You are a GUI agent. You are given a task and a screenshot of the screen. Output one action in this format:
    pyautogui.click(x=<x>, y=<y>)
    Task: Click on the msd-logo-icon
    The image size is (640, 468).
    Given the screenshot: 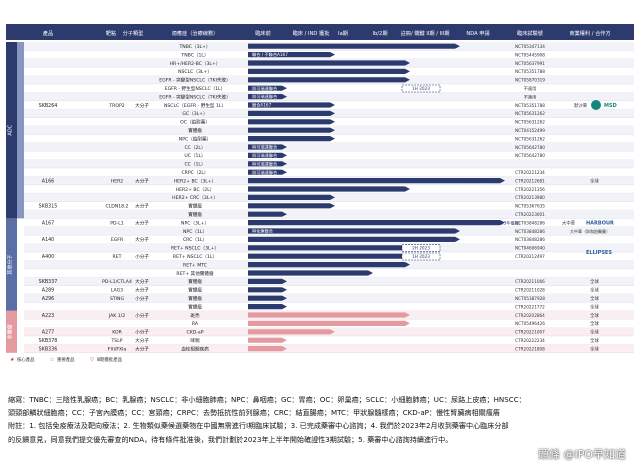 What is the action you would take?
    pyautogui.click(x=596, y=105)
    